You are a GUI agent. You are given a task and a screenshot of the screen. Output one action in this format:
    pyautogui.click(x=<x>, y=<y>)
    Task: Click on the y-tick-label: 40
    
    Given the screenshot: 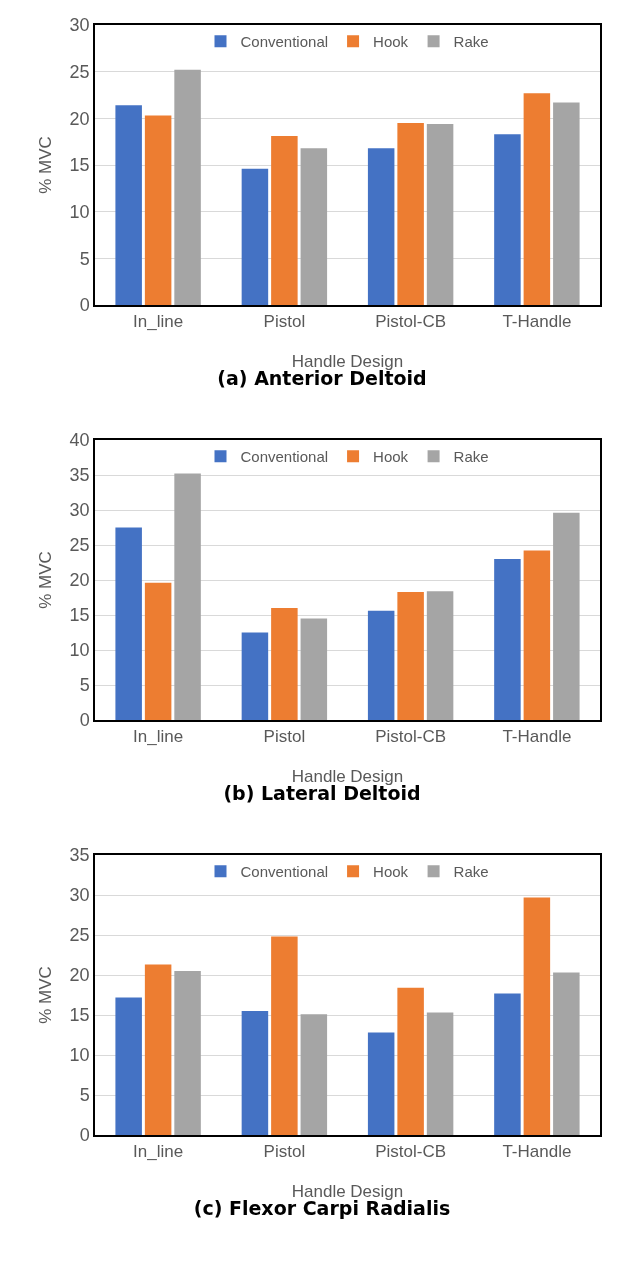 What is the action you would take?
    pyautogui.click(x=79, y=440)
    